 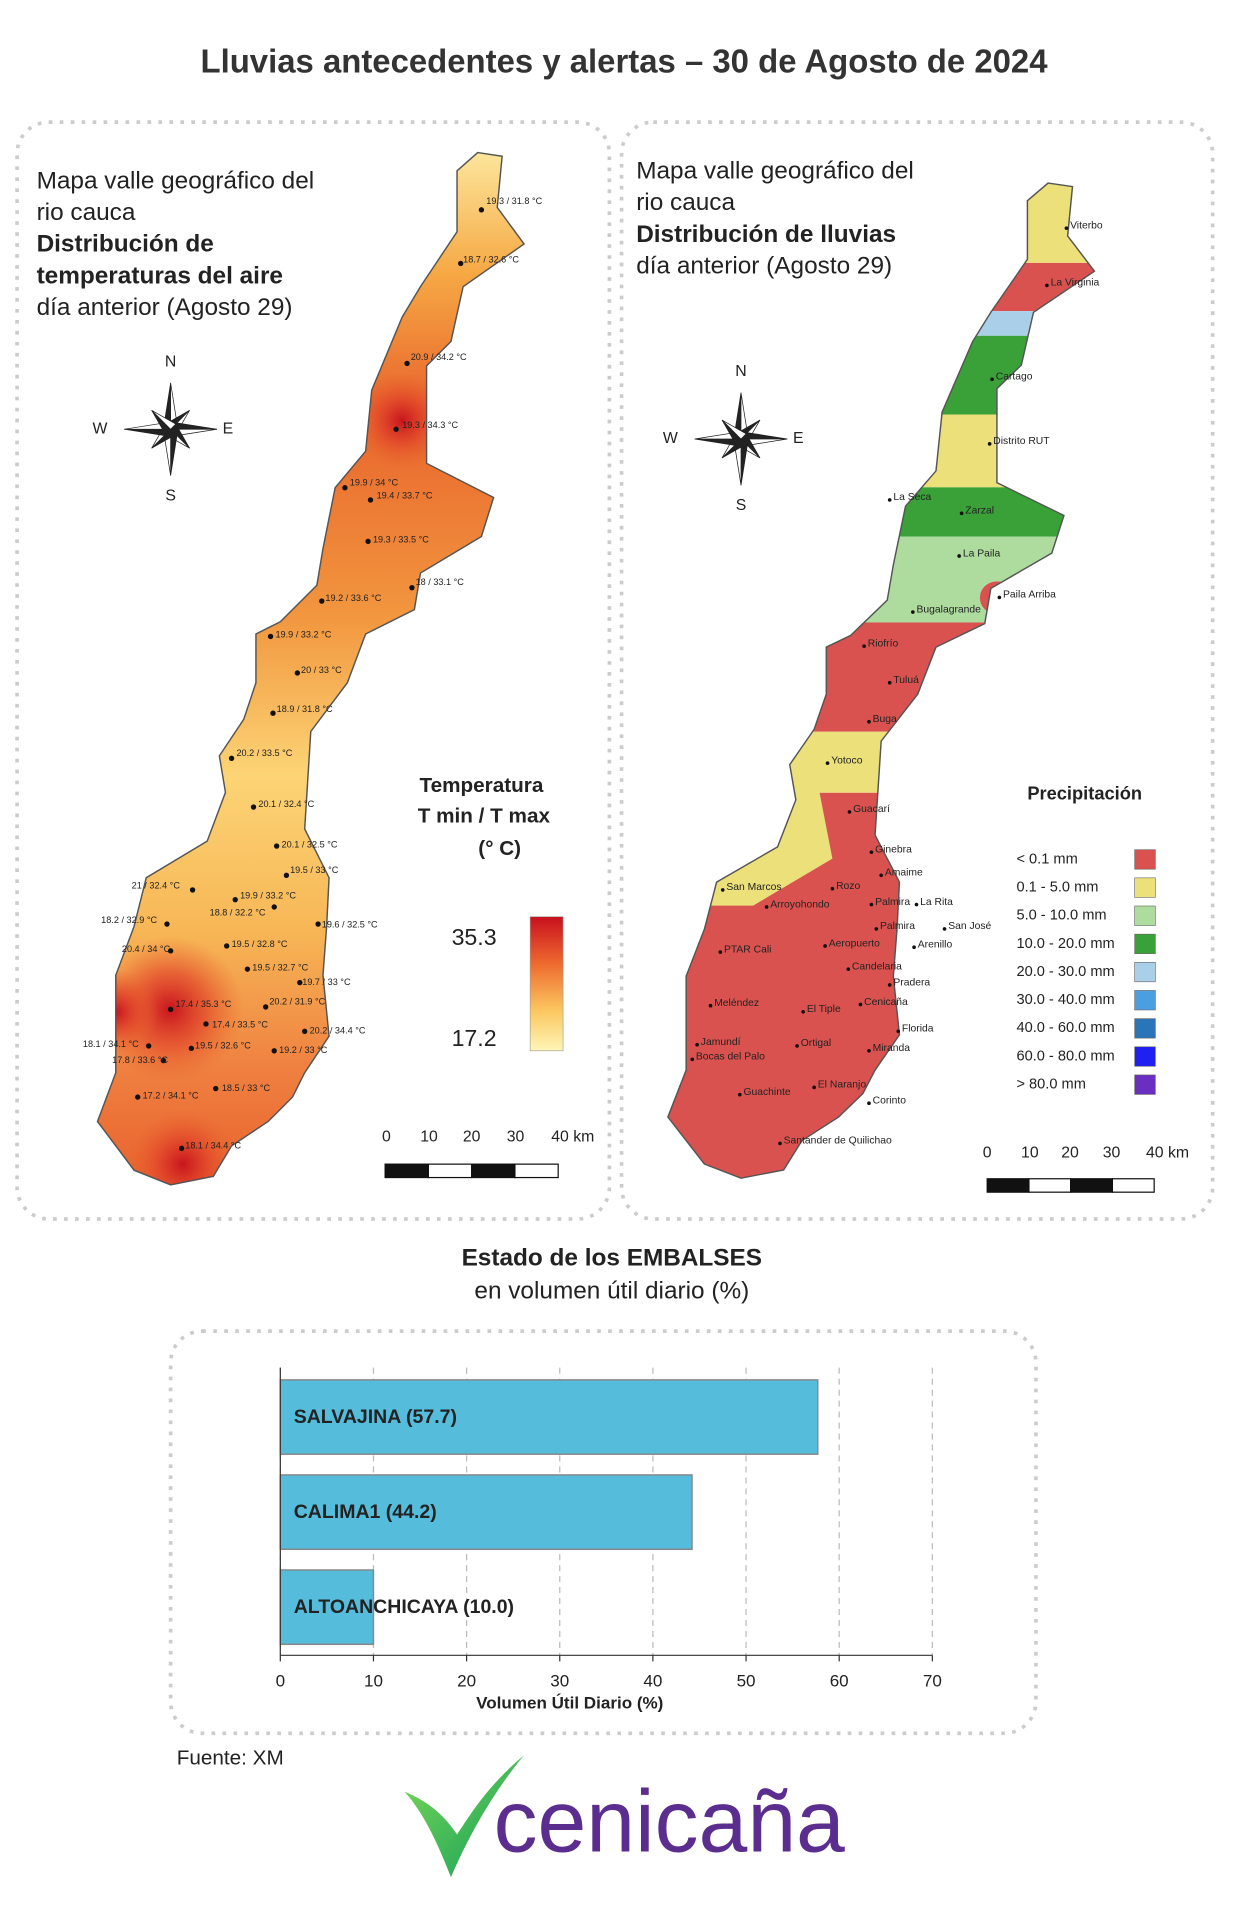 I want to click on legend-label: 0.1 - 5.0 mm, so click(x=1057, y=887).